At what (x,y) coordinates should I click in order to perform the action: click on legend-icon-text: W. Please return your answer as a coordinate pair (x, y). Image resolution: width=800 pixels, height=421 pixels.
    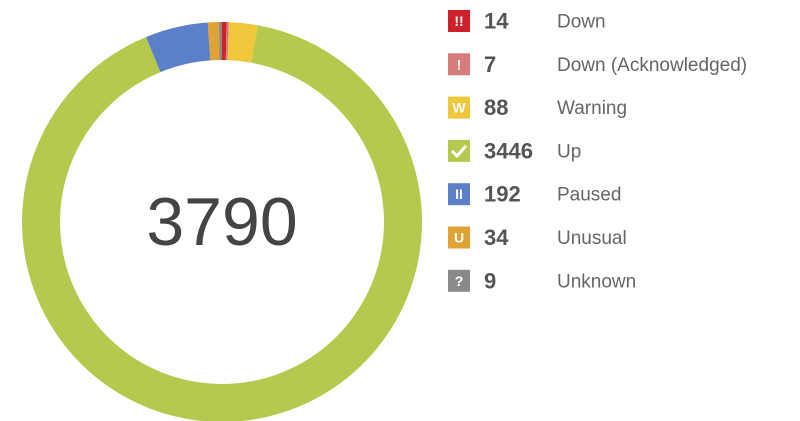
    Looking at the image, I should click on (459, 108).